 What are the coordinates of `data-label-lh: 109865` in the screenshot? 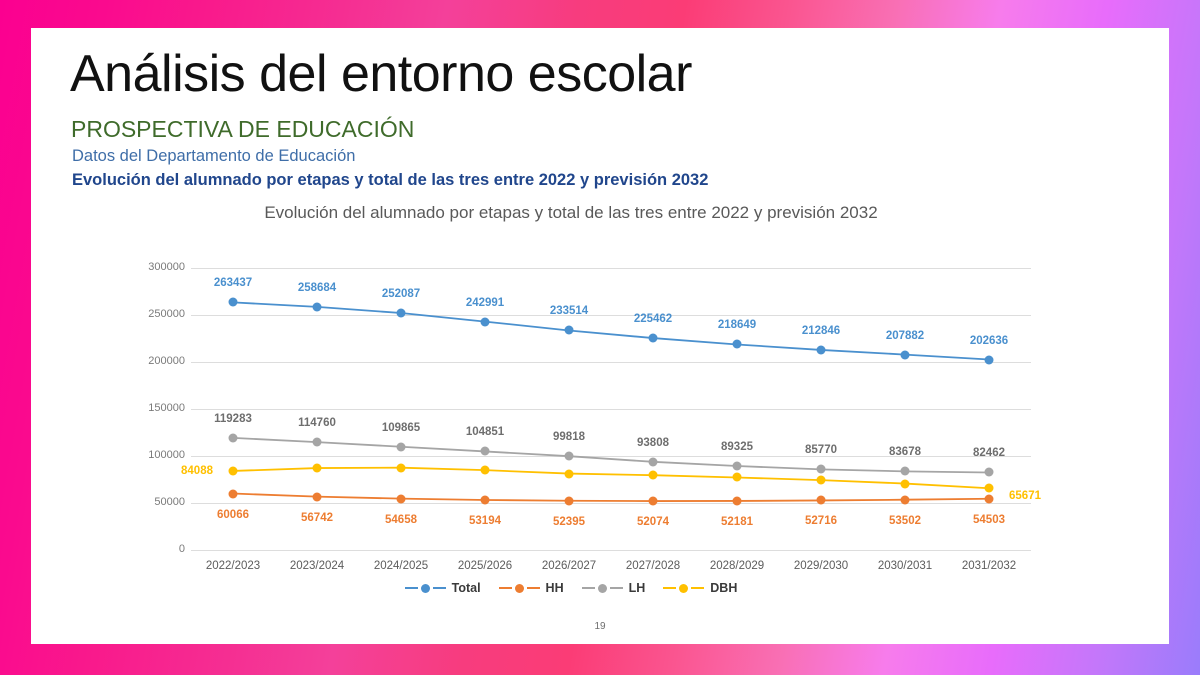 It's located at (401, 427).